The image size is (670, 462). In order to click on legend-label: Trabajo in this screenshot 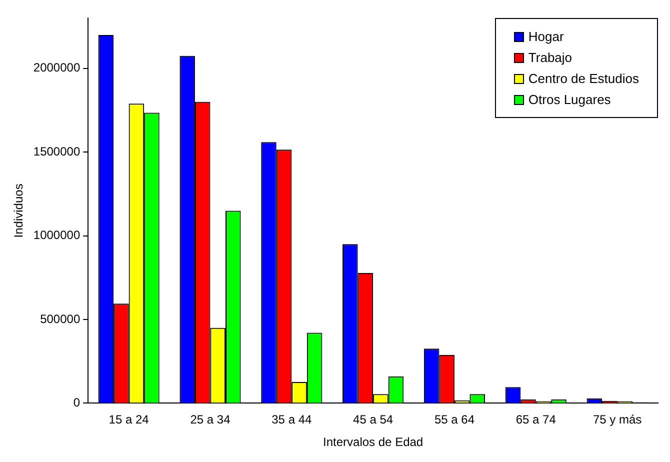, I will do `click(550, 57)`.